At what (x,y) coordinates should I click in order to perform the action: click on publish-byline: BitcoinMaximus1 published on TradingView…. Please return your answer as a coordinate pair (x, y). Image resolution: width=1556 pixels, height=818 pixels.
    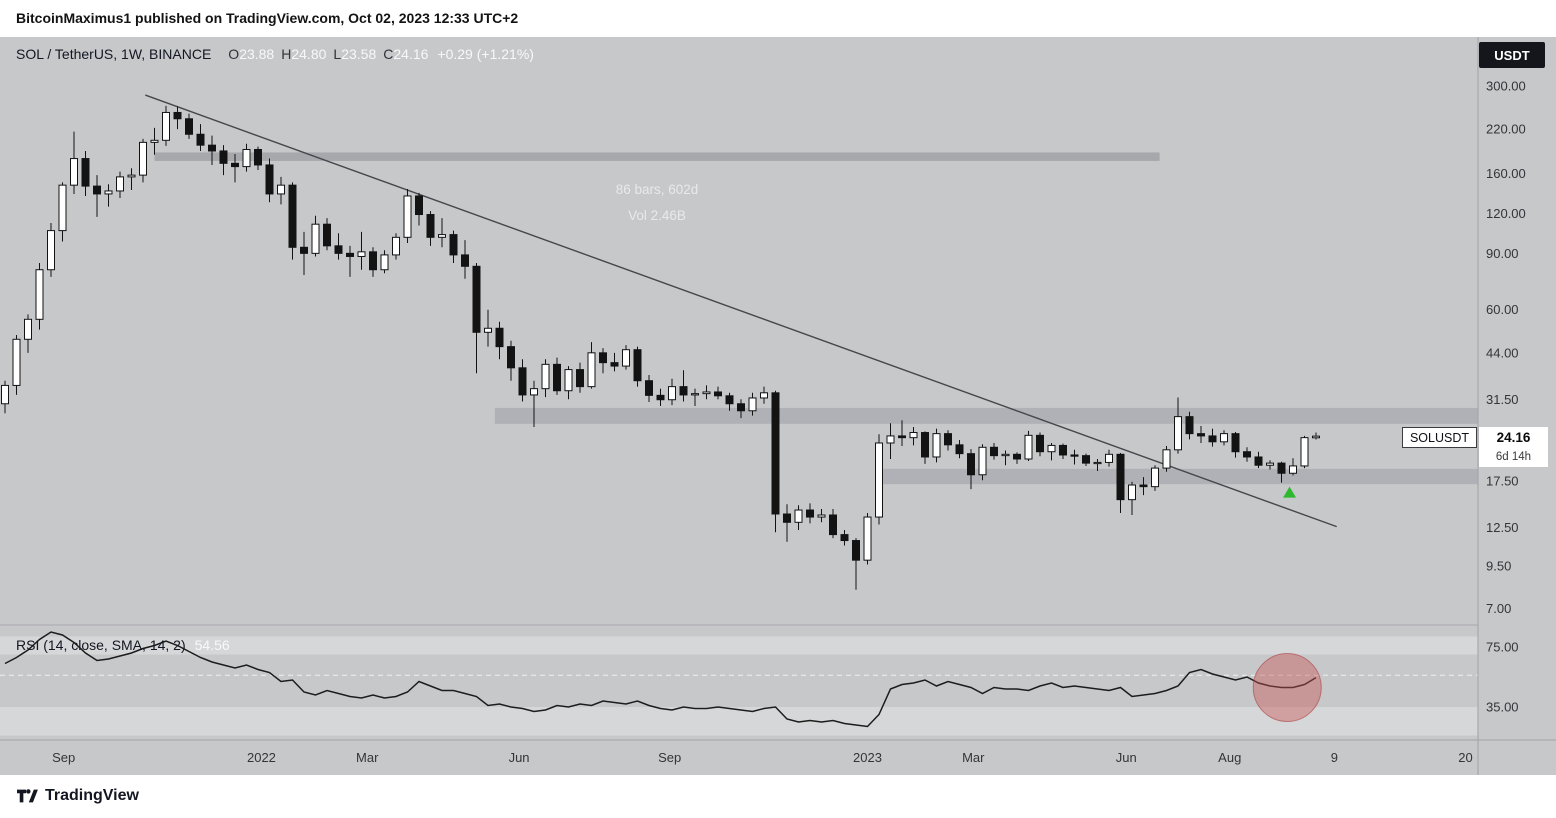
    Looking at the image, I should click on (267, 18).